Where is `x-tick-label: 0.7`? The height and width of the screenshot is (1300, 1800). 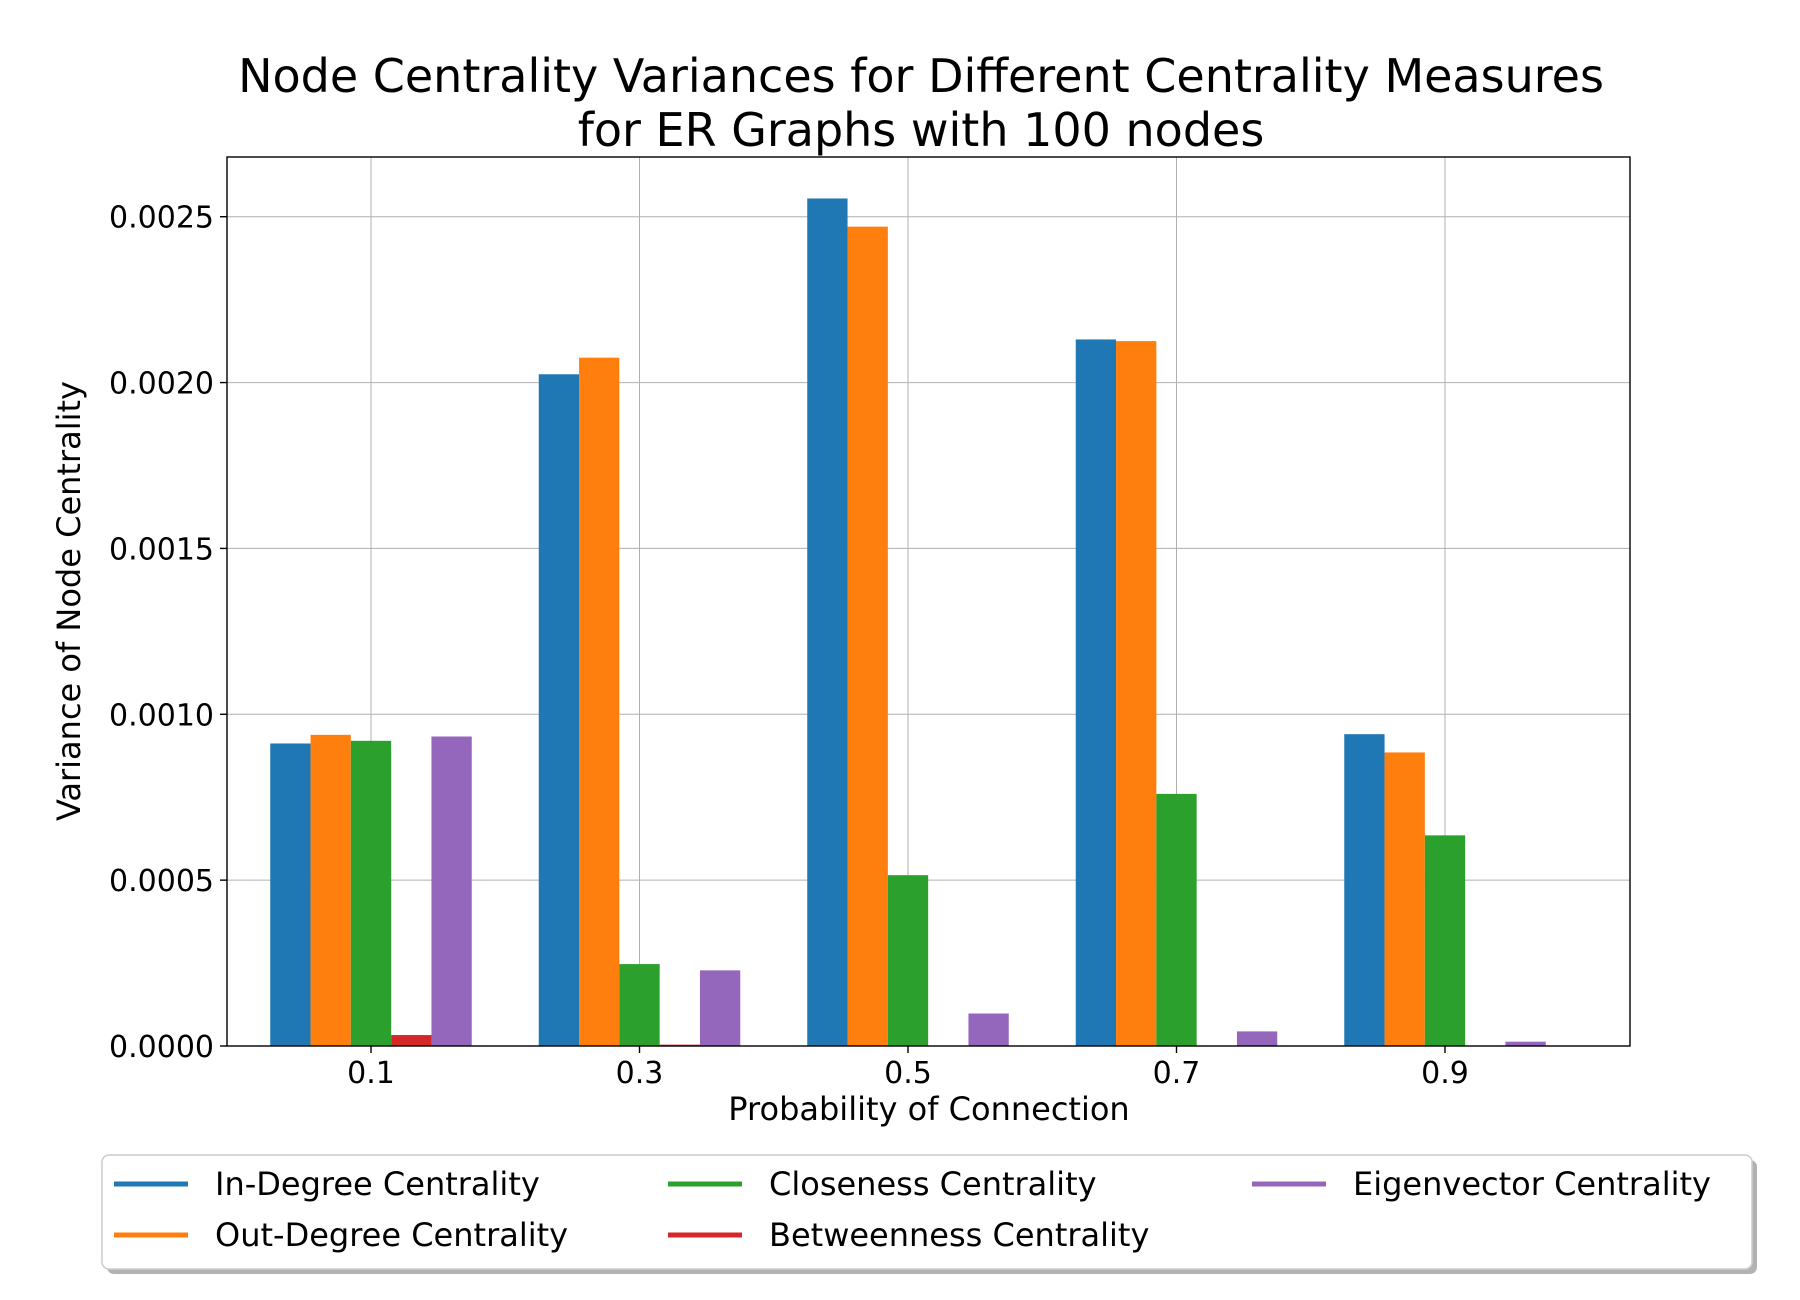 x-tick-label: 0.7 is located at coordinates (1177, 1073).